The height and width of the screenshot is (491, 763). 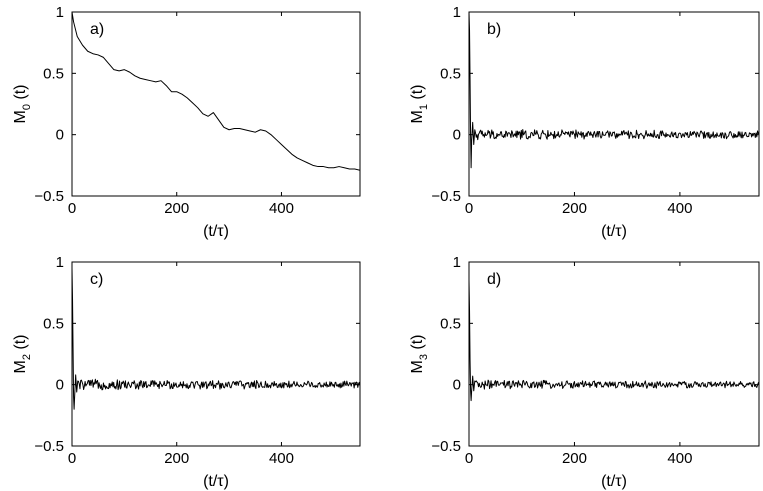 I want to click on y-axis-label-c: M2 (t), so click(x=22, y=354).